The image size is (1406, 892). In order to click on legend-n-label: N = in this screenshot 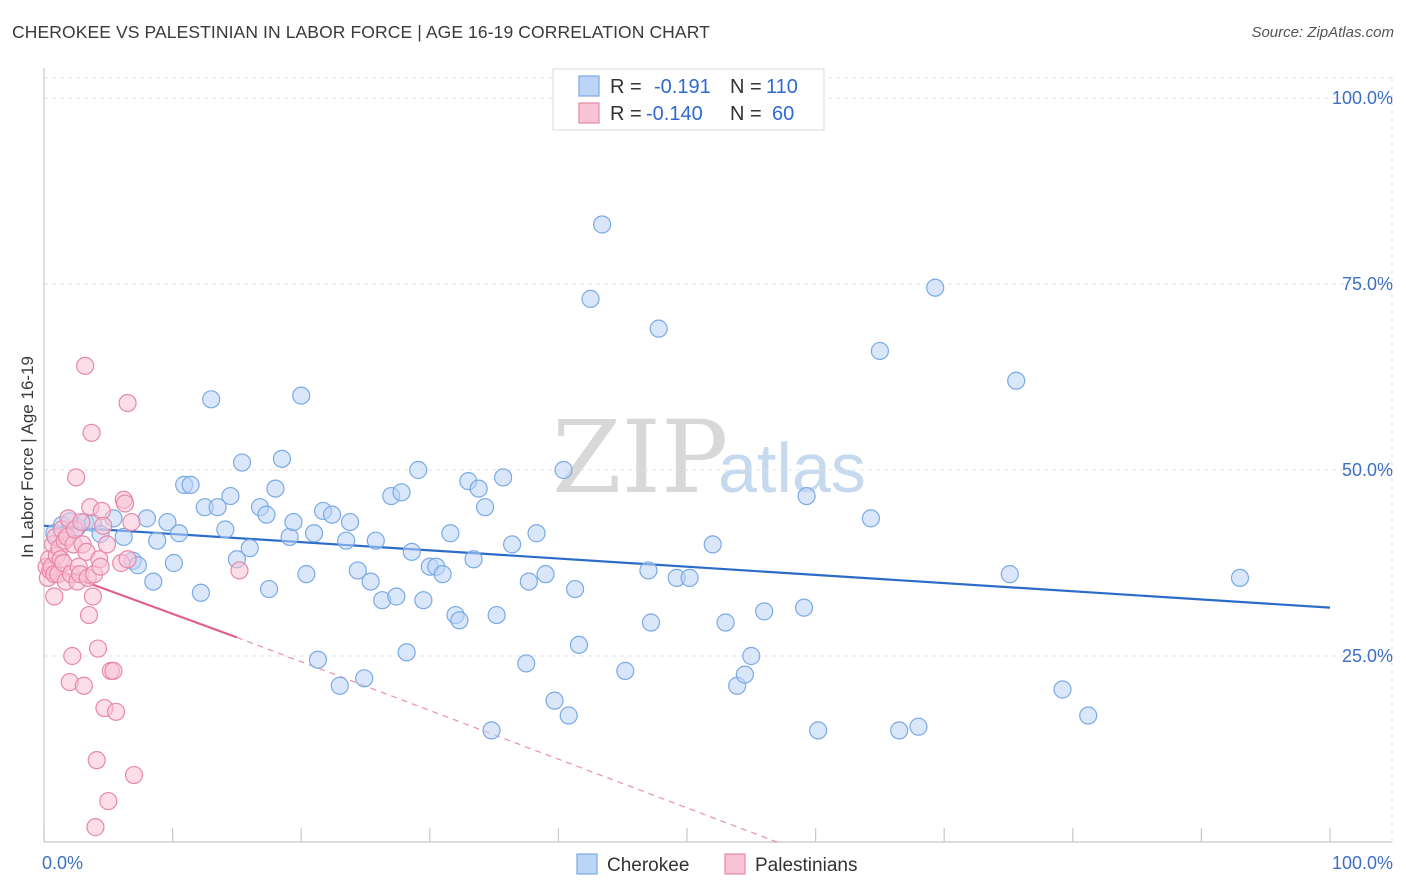, I will do `click(746, 114)`.